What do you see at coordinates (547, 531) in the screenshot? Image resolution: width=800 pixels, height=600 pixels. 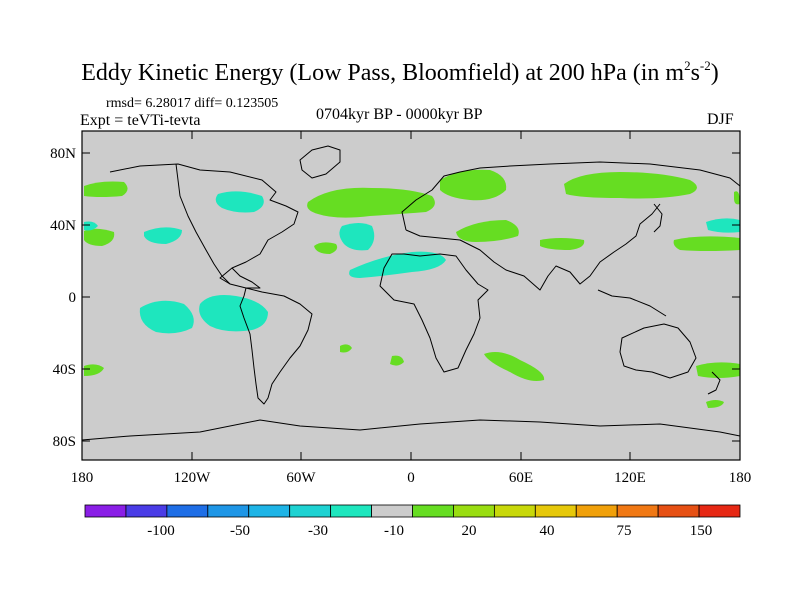 I see `colorbar-label: 40` at bounding box center [547, 531].